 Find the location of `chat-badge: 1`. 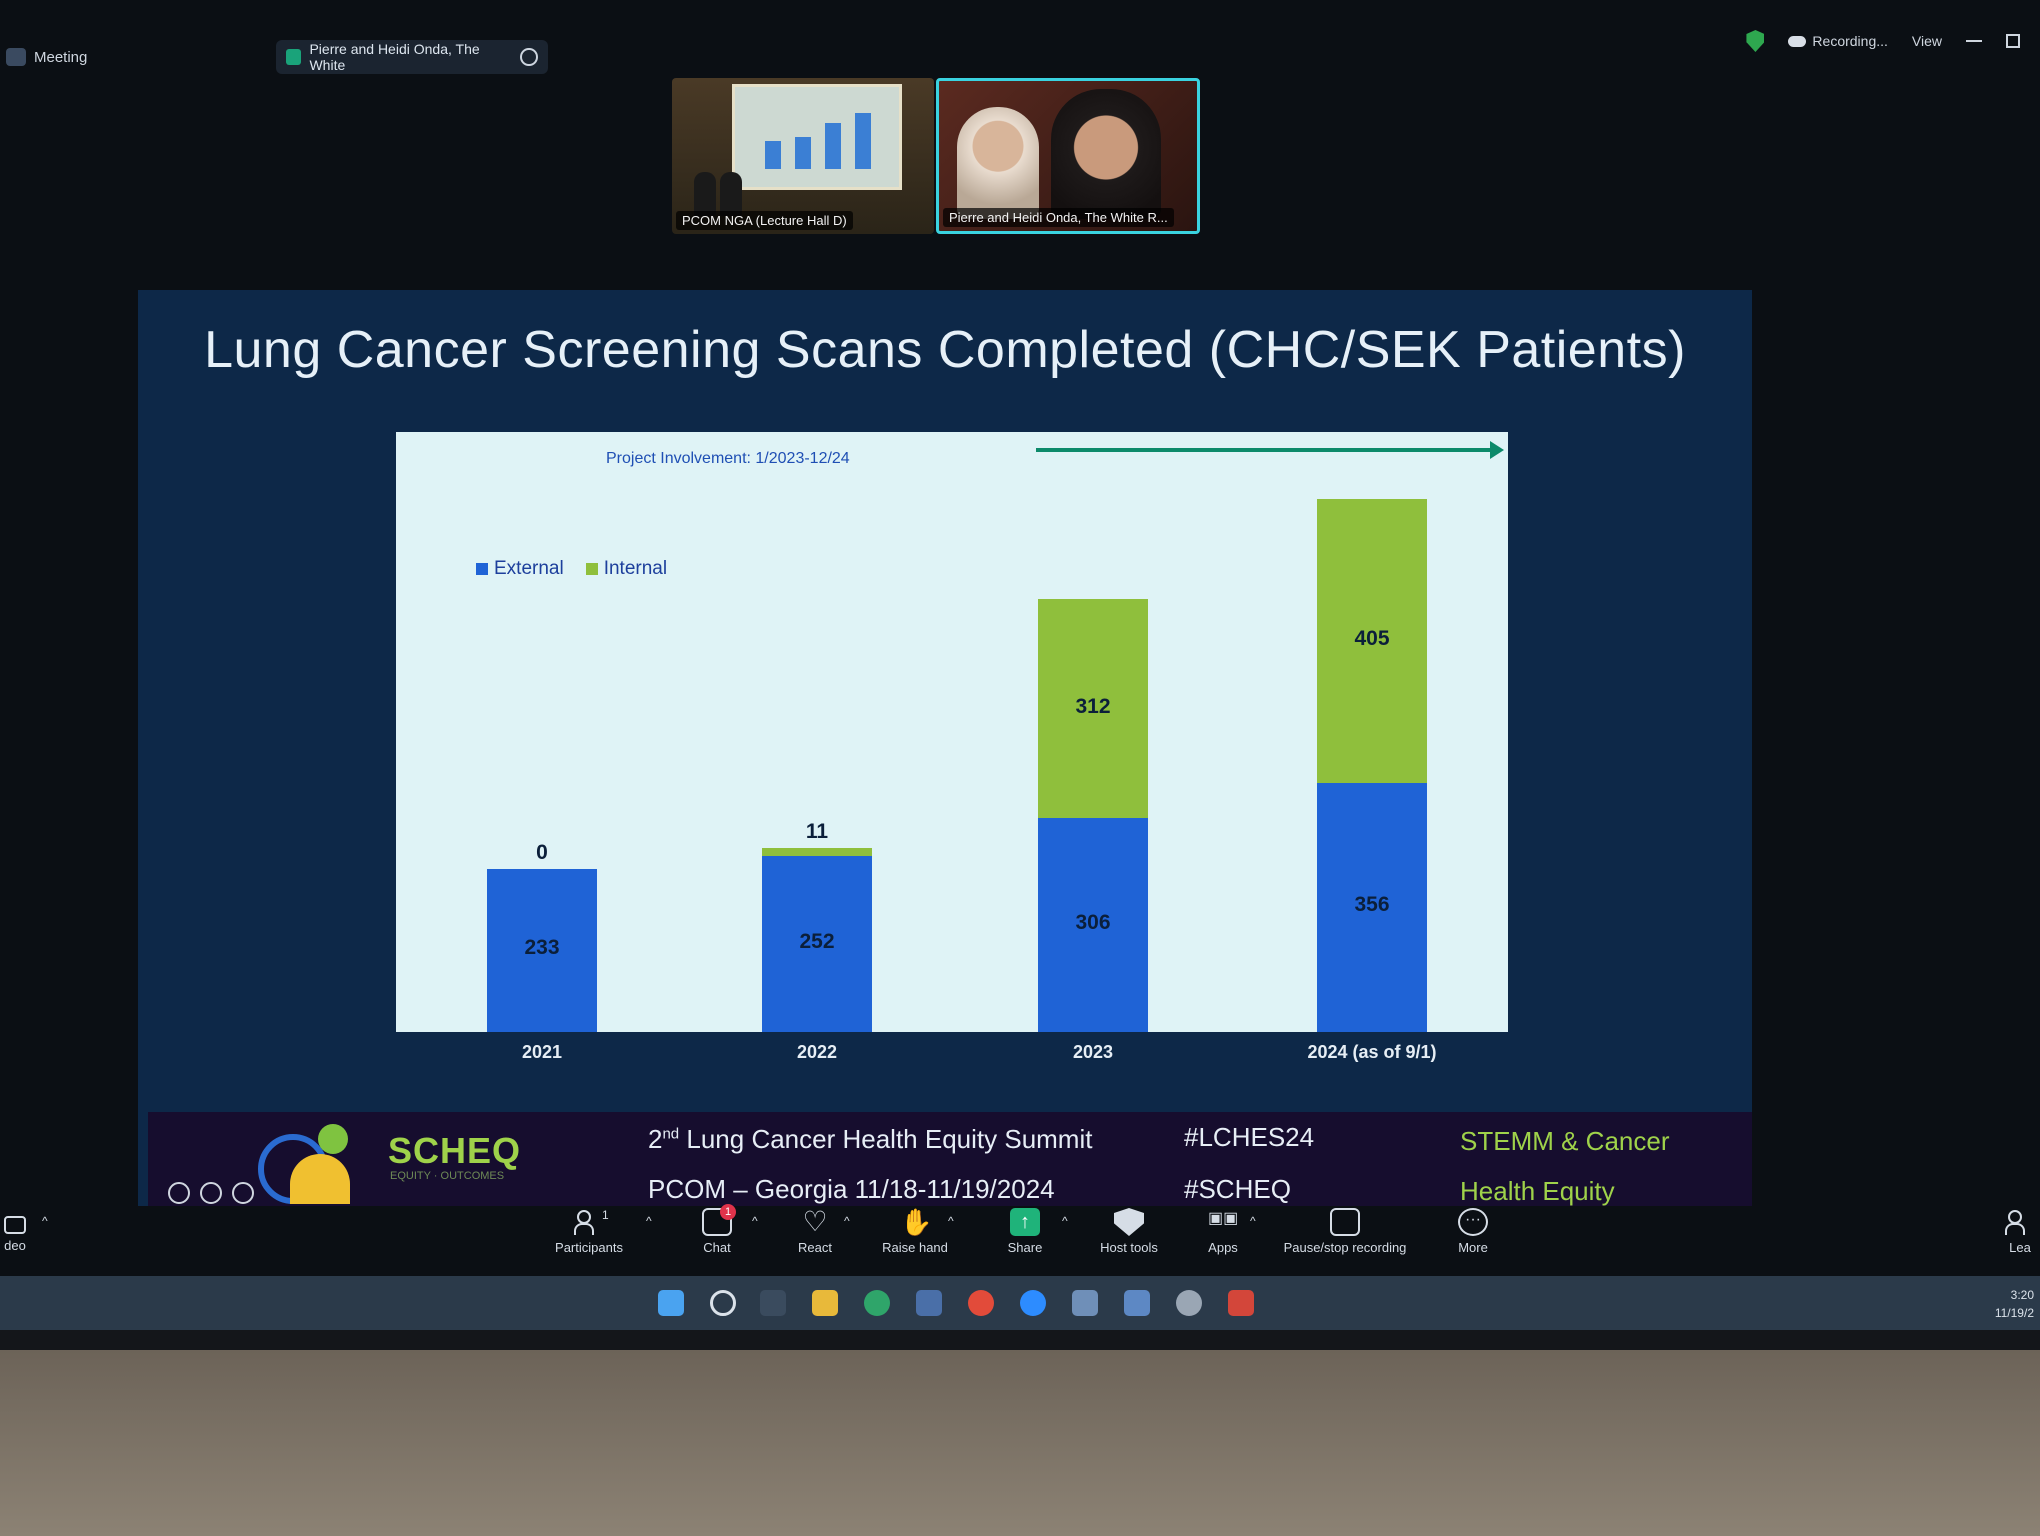

chat-badge: 1 is located at coordinates (728, 1212).